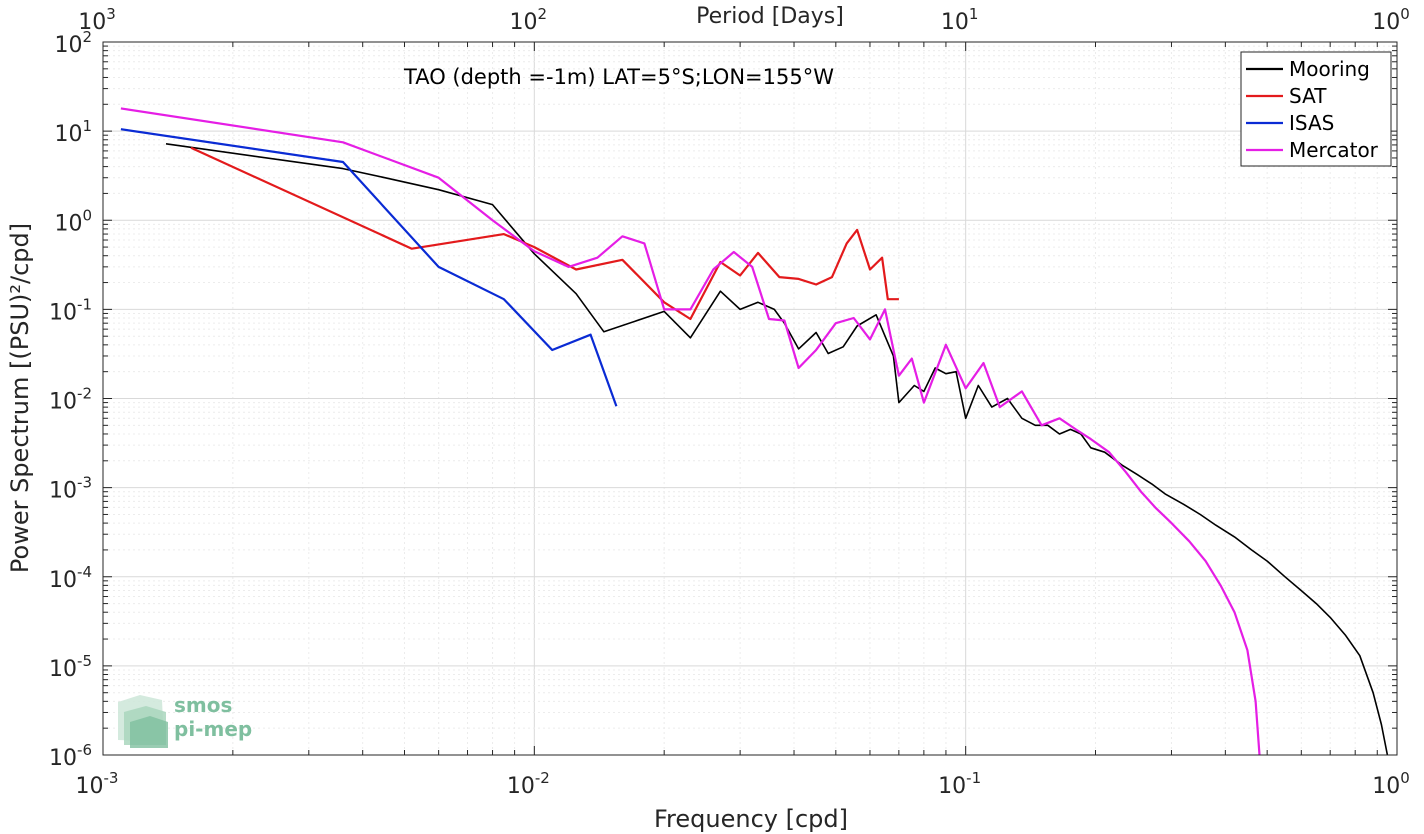 The width and height of the screenshot is (1424, 834). What do you see at coordinates (70, 489) in the screenshot?
I see `y-tick-label: 10⁻³` at bounding box center [70, 489].